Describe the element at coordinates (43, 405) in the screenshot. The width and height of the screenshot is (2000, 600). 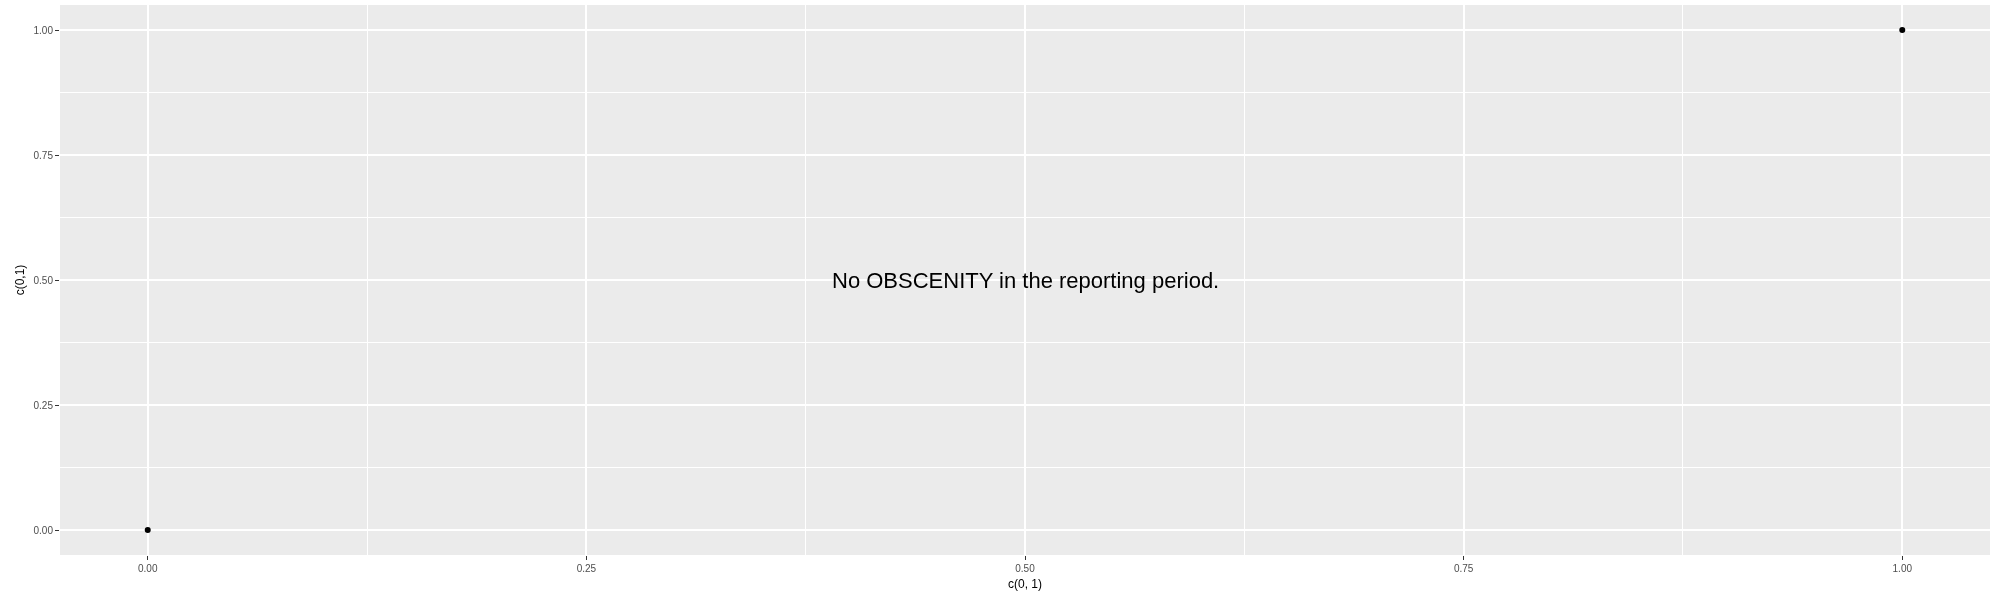
I see `y-tick-label: 0.25` at that location.